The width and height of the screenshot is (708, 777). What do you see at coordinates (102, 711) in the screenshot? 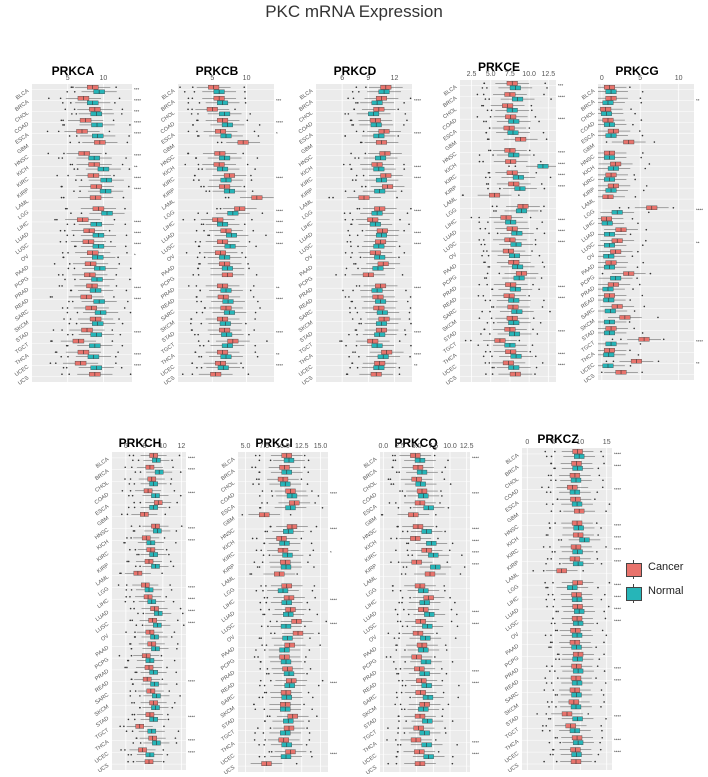
I see `category-label: SKCM` at bounding box center [102, 711].